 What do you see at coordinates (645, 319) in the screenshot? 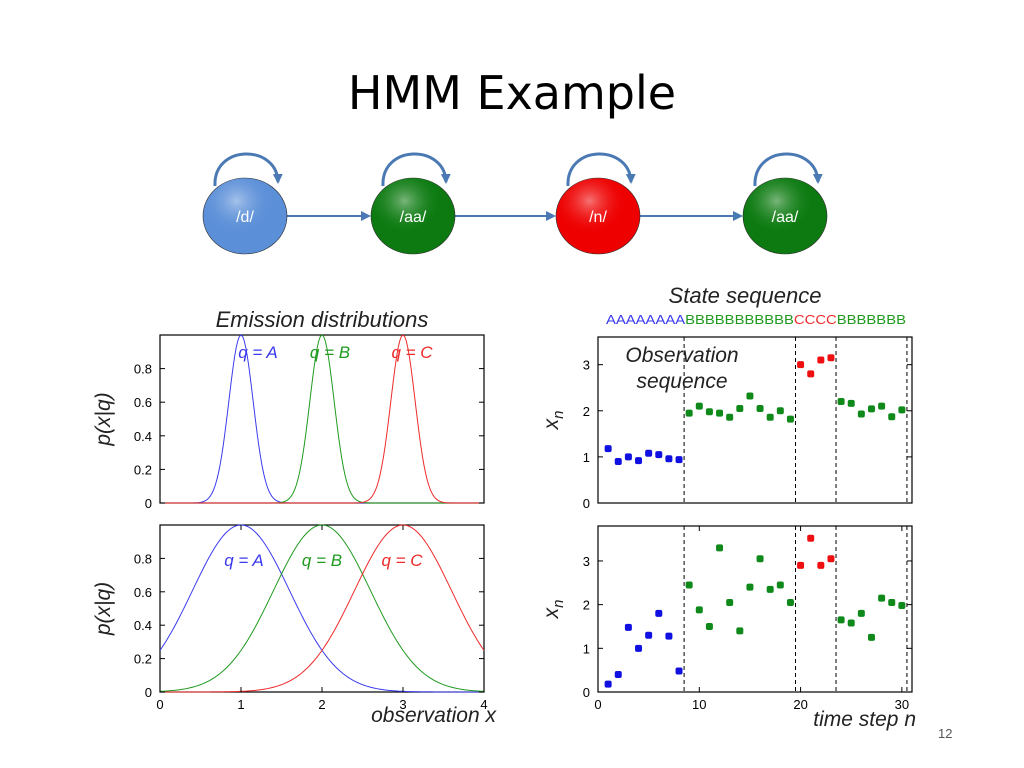
I see `state-sequence-segment: AAAAAAAA` at bounding box center [645, 319].